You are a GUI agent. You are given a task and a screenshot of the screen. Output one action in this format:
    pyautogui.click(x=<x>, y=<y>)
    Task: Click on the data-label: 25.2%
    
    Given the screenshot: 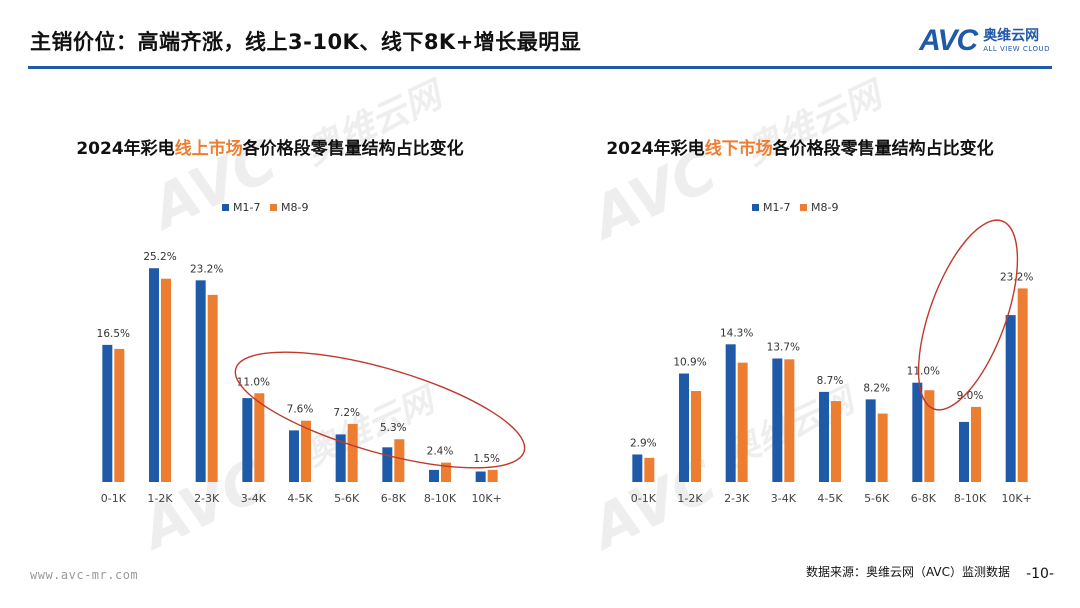 What is the action you would take?
    pyautogui.click(x=159, y=257)
    